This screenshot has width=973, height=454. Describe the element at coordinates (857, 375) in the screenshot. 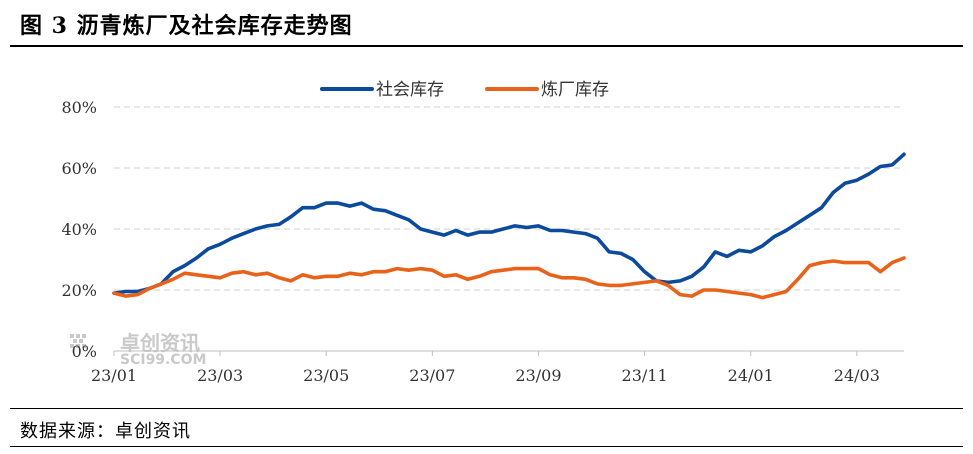

I see `x-tick-label: 24/03` at that location.